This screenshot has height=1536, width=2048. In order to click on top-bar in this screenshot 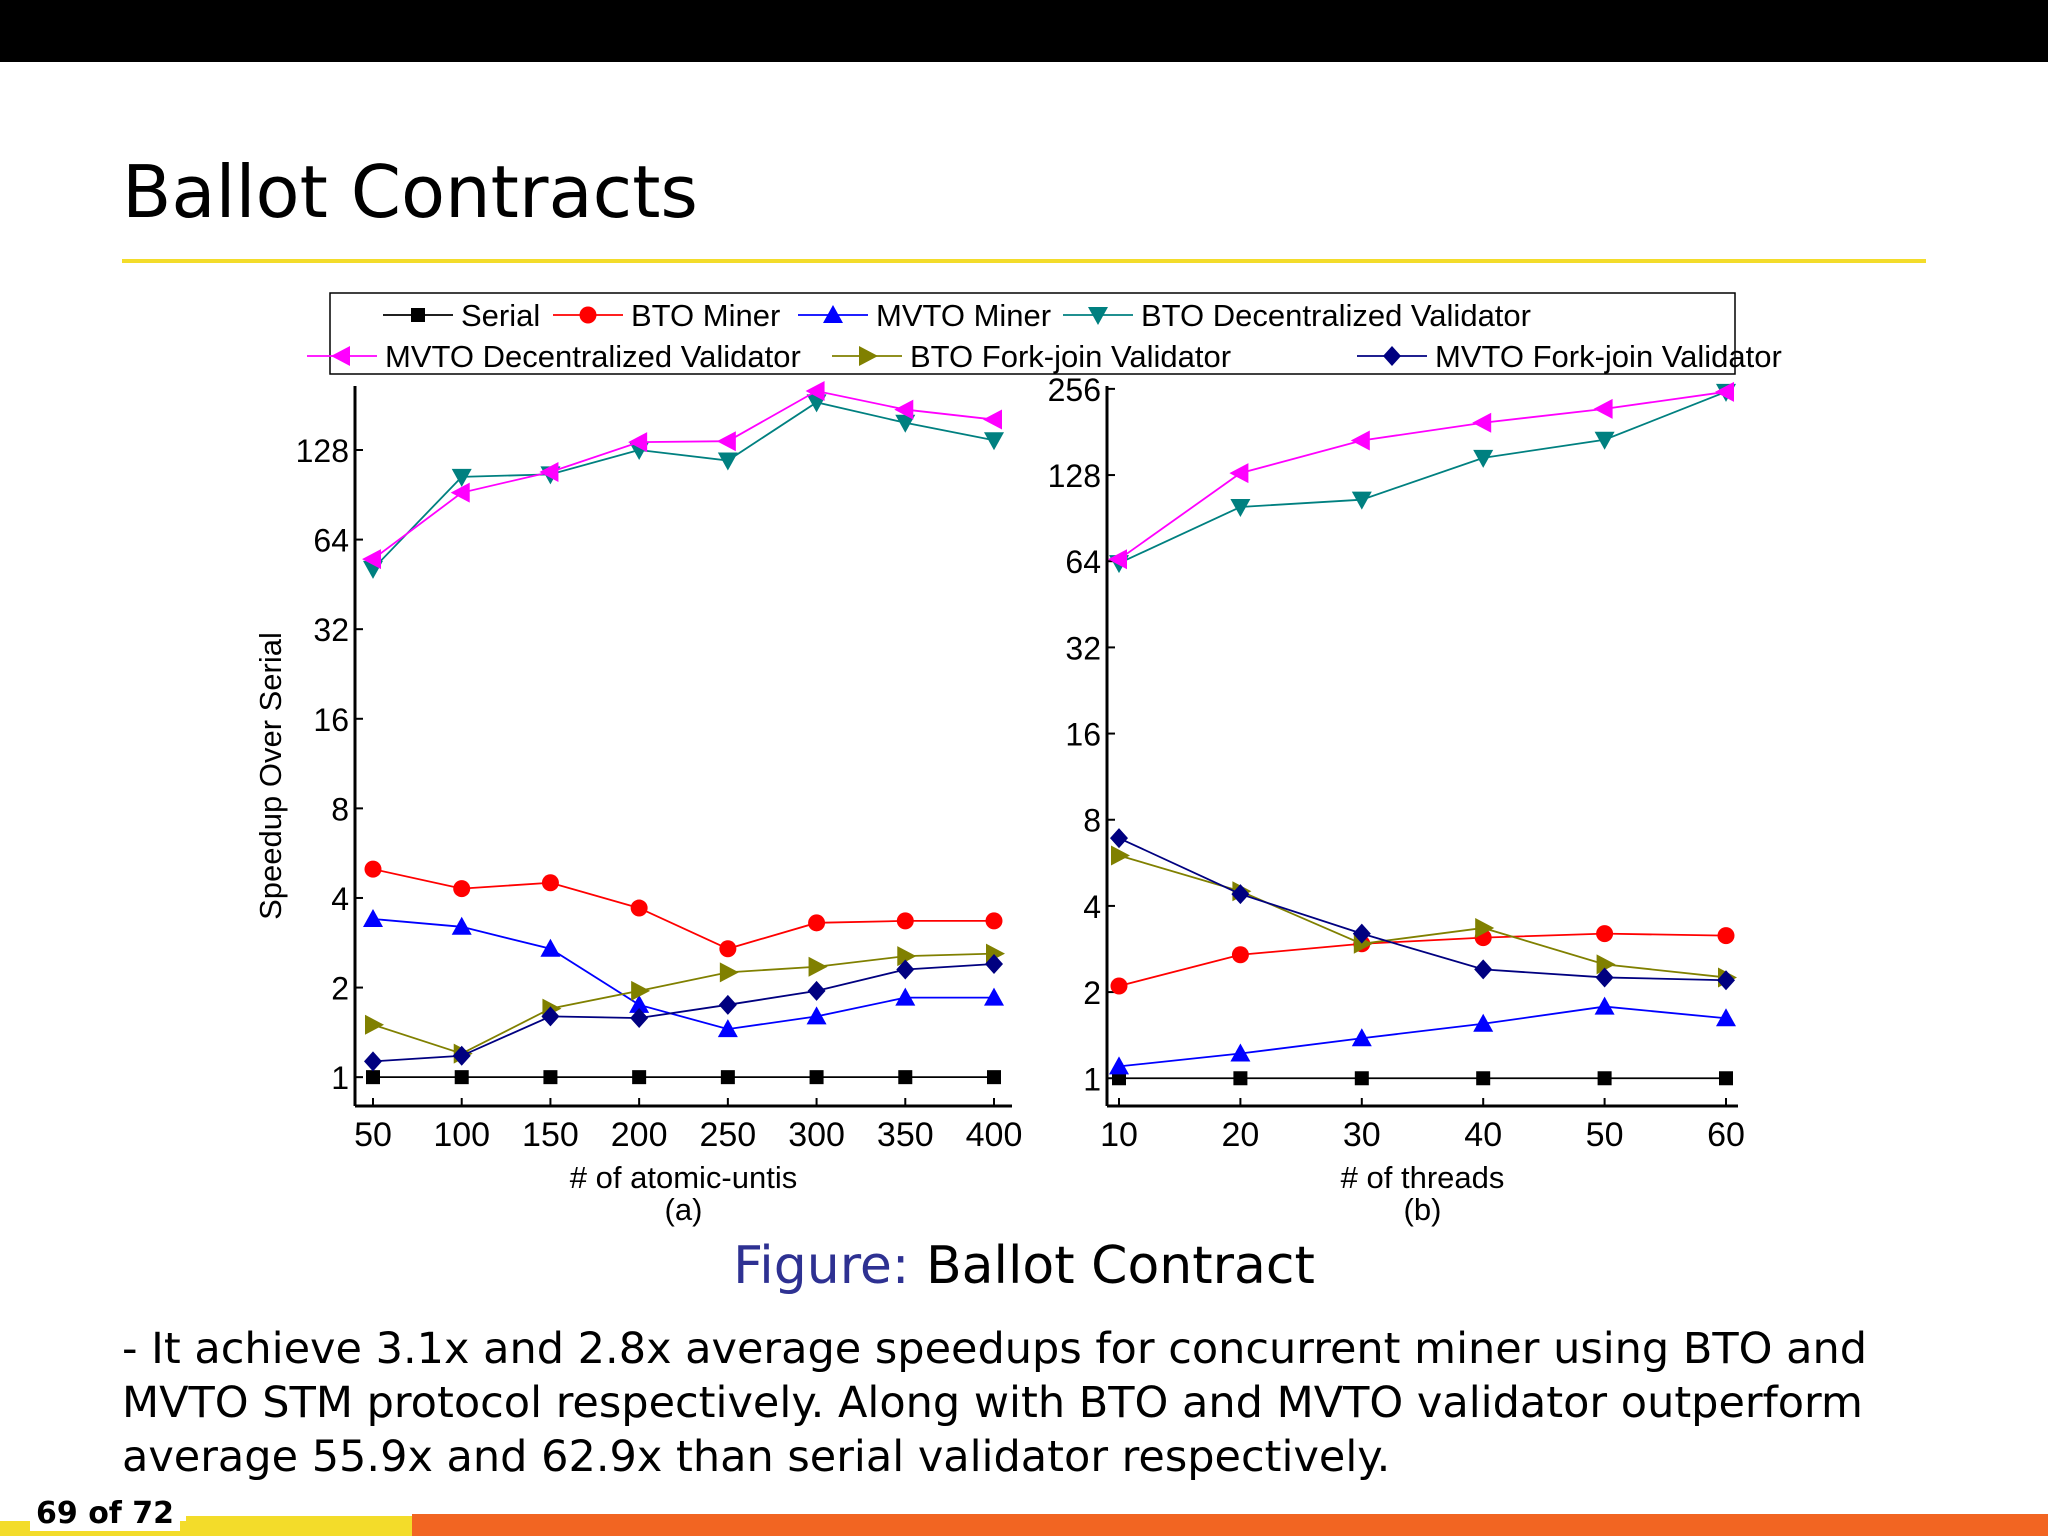, I will do `click(1024, 31)`.